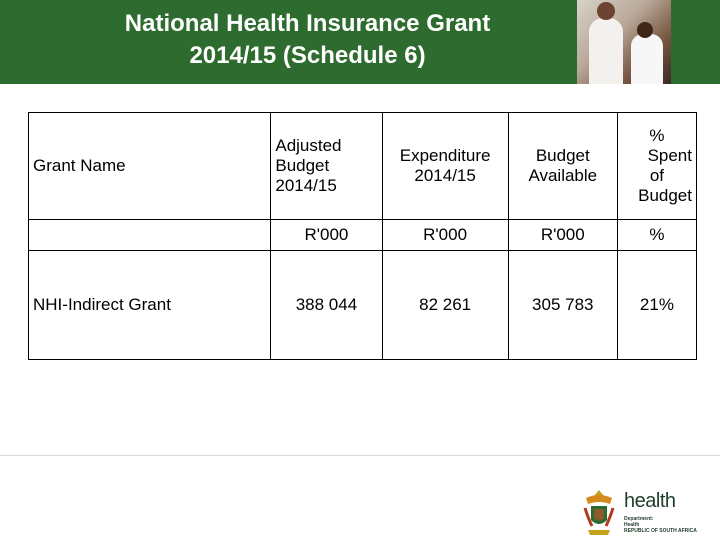 This screenshot has height=540, width=720. Describe the element at coordinates (307, 55) in the screenshot. I see `title-line-2: 2014/15 (Schedule 6)` at that location.